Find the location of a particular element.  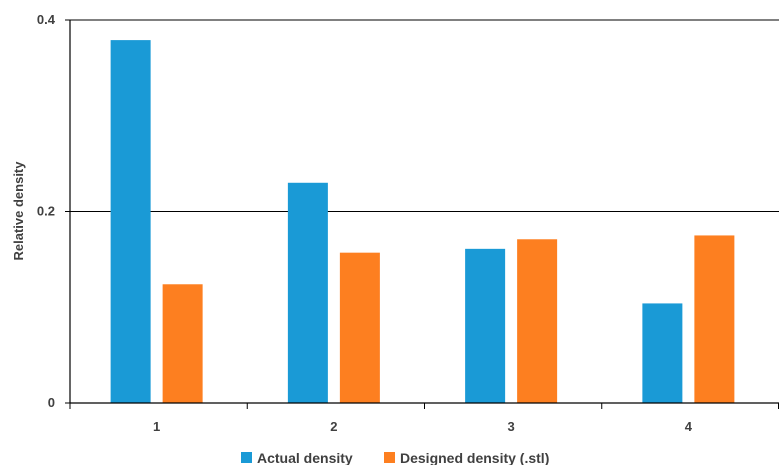

y-tick-labels: 0 0.2 0.4 is located at coordinates (53, 211).